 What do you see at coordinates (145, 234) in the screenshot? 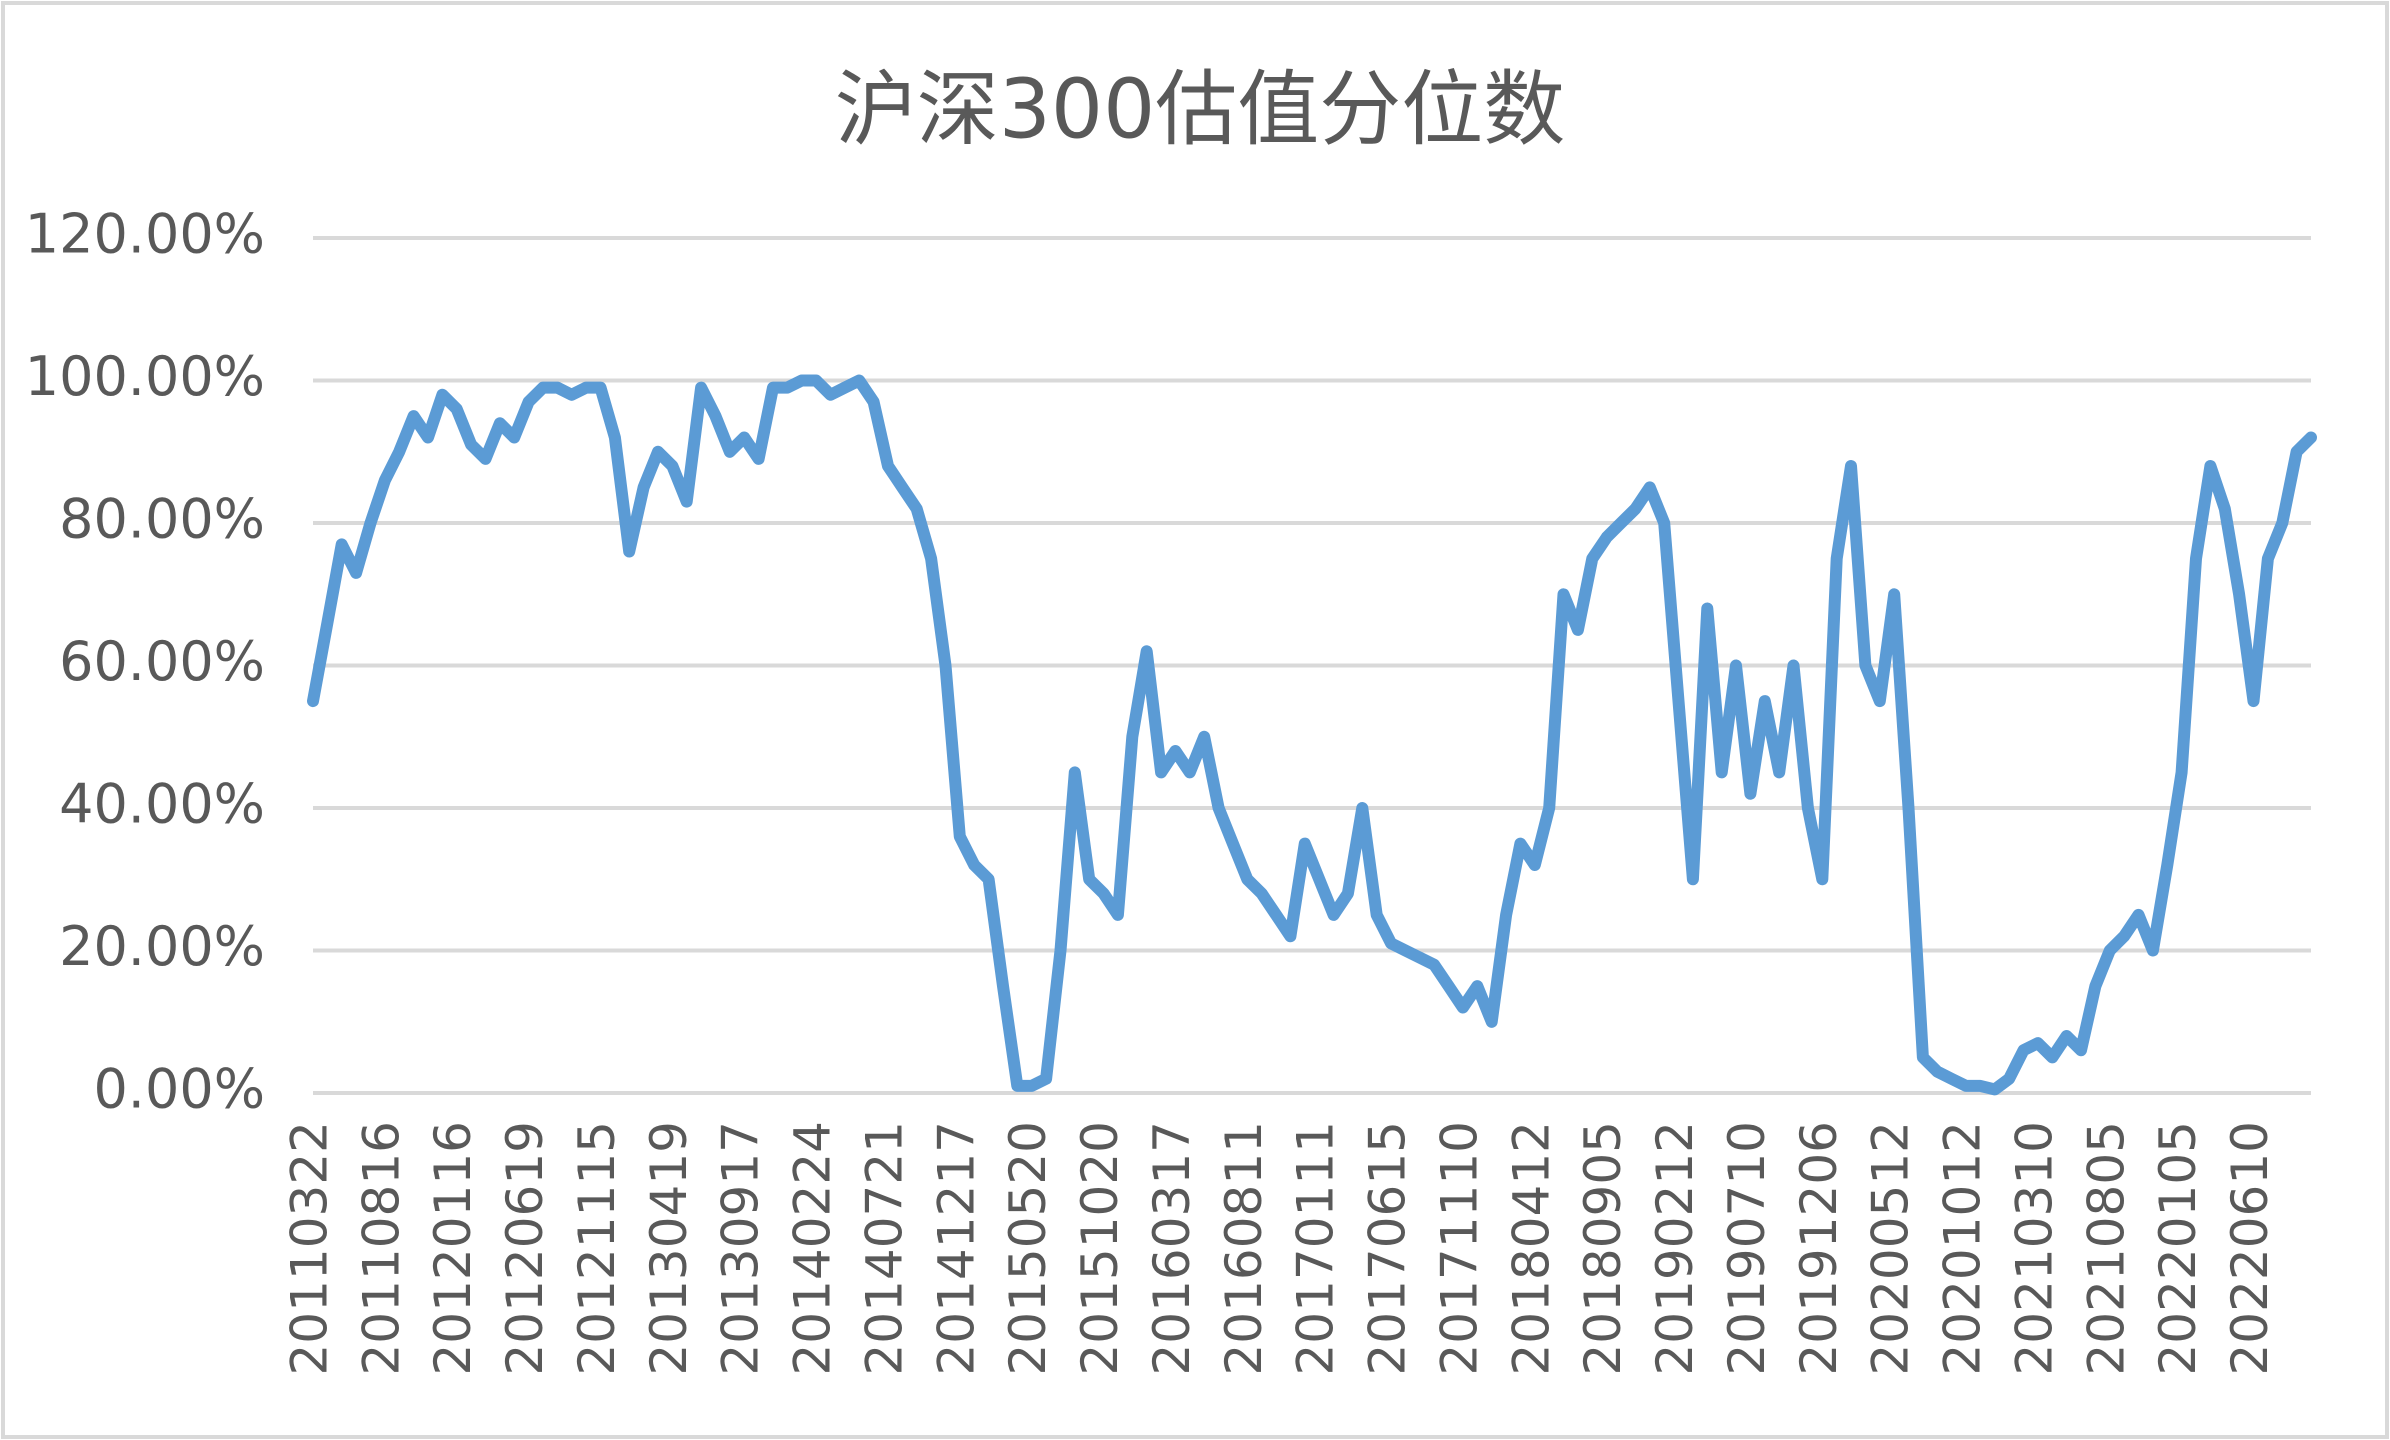
I see `y-tick-label: 120.00%` at bounding box center [145, 234].